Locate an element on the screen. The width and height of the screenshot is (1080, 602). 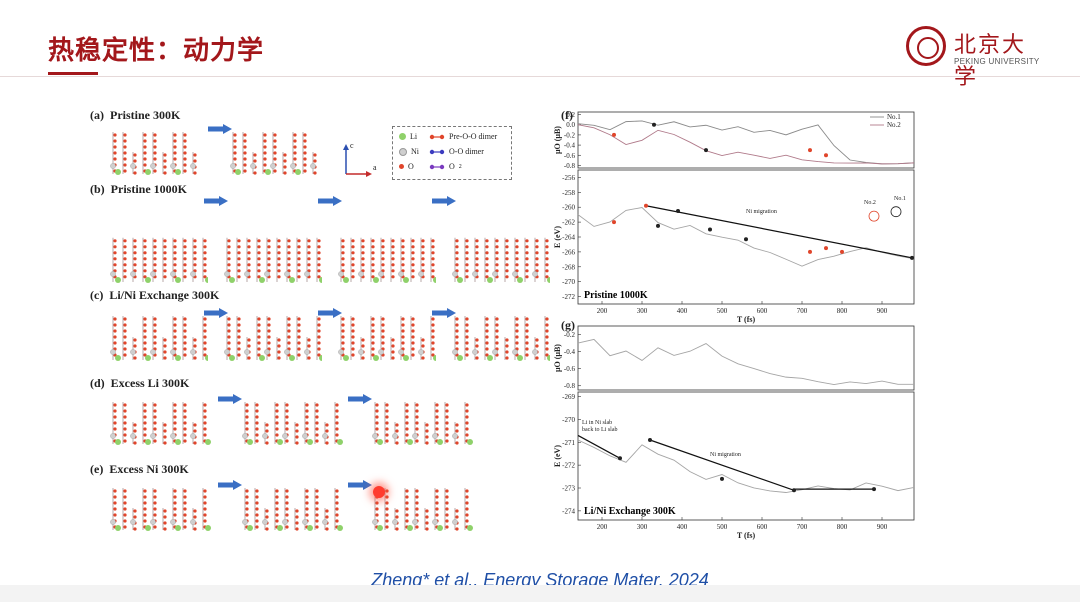
header-divider is located at coordinates (540, 76).